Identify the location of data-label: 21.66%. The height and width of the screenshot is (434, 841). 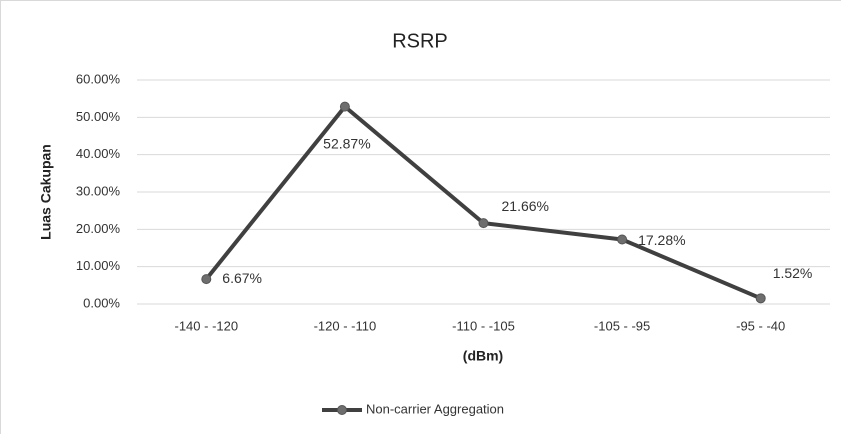
(525, 206).